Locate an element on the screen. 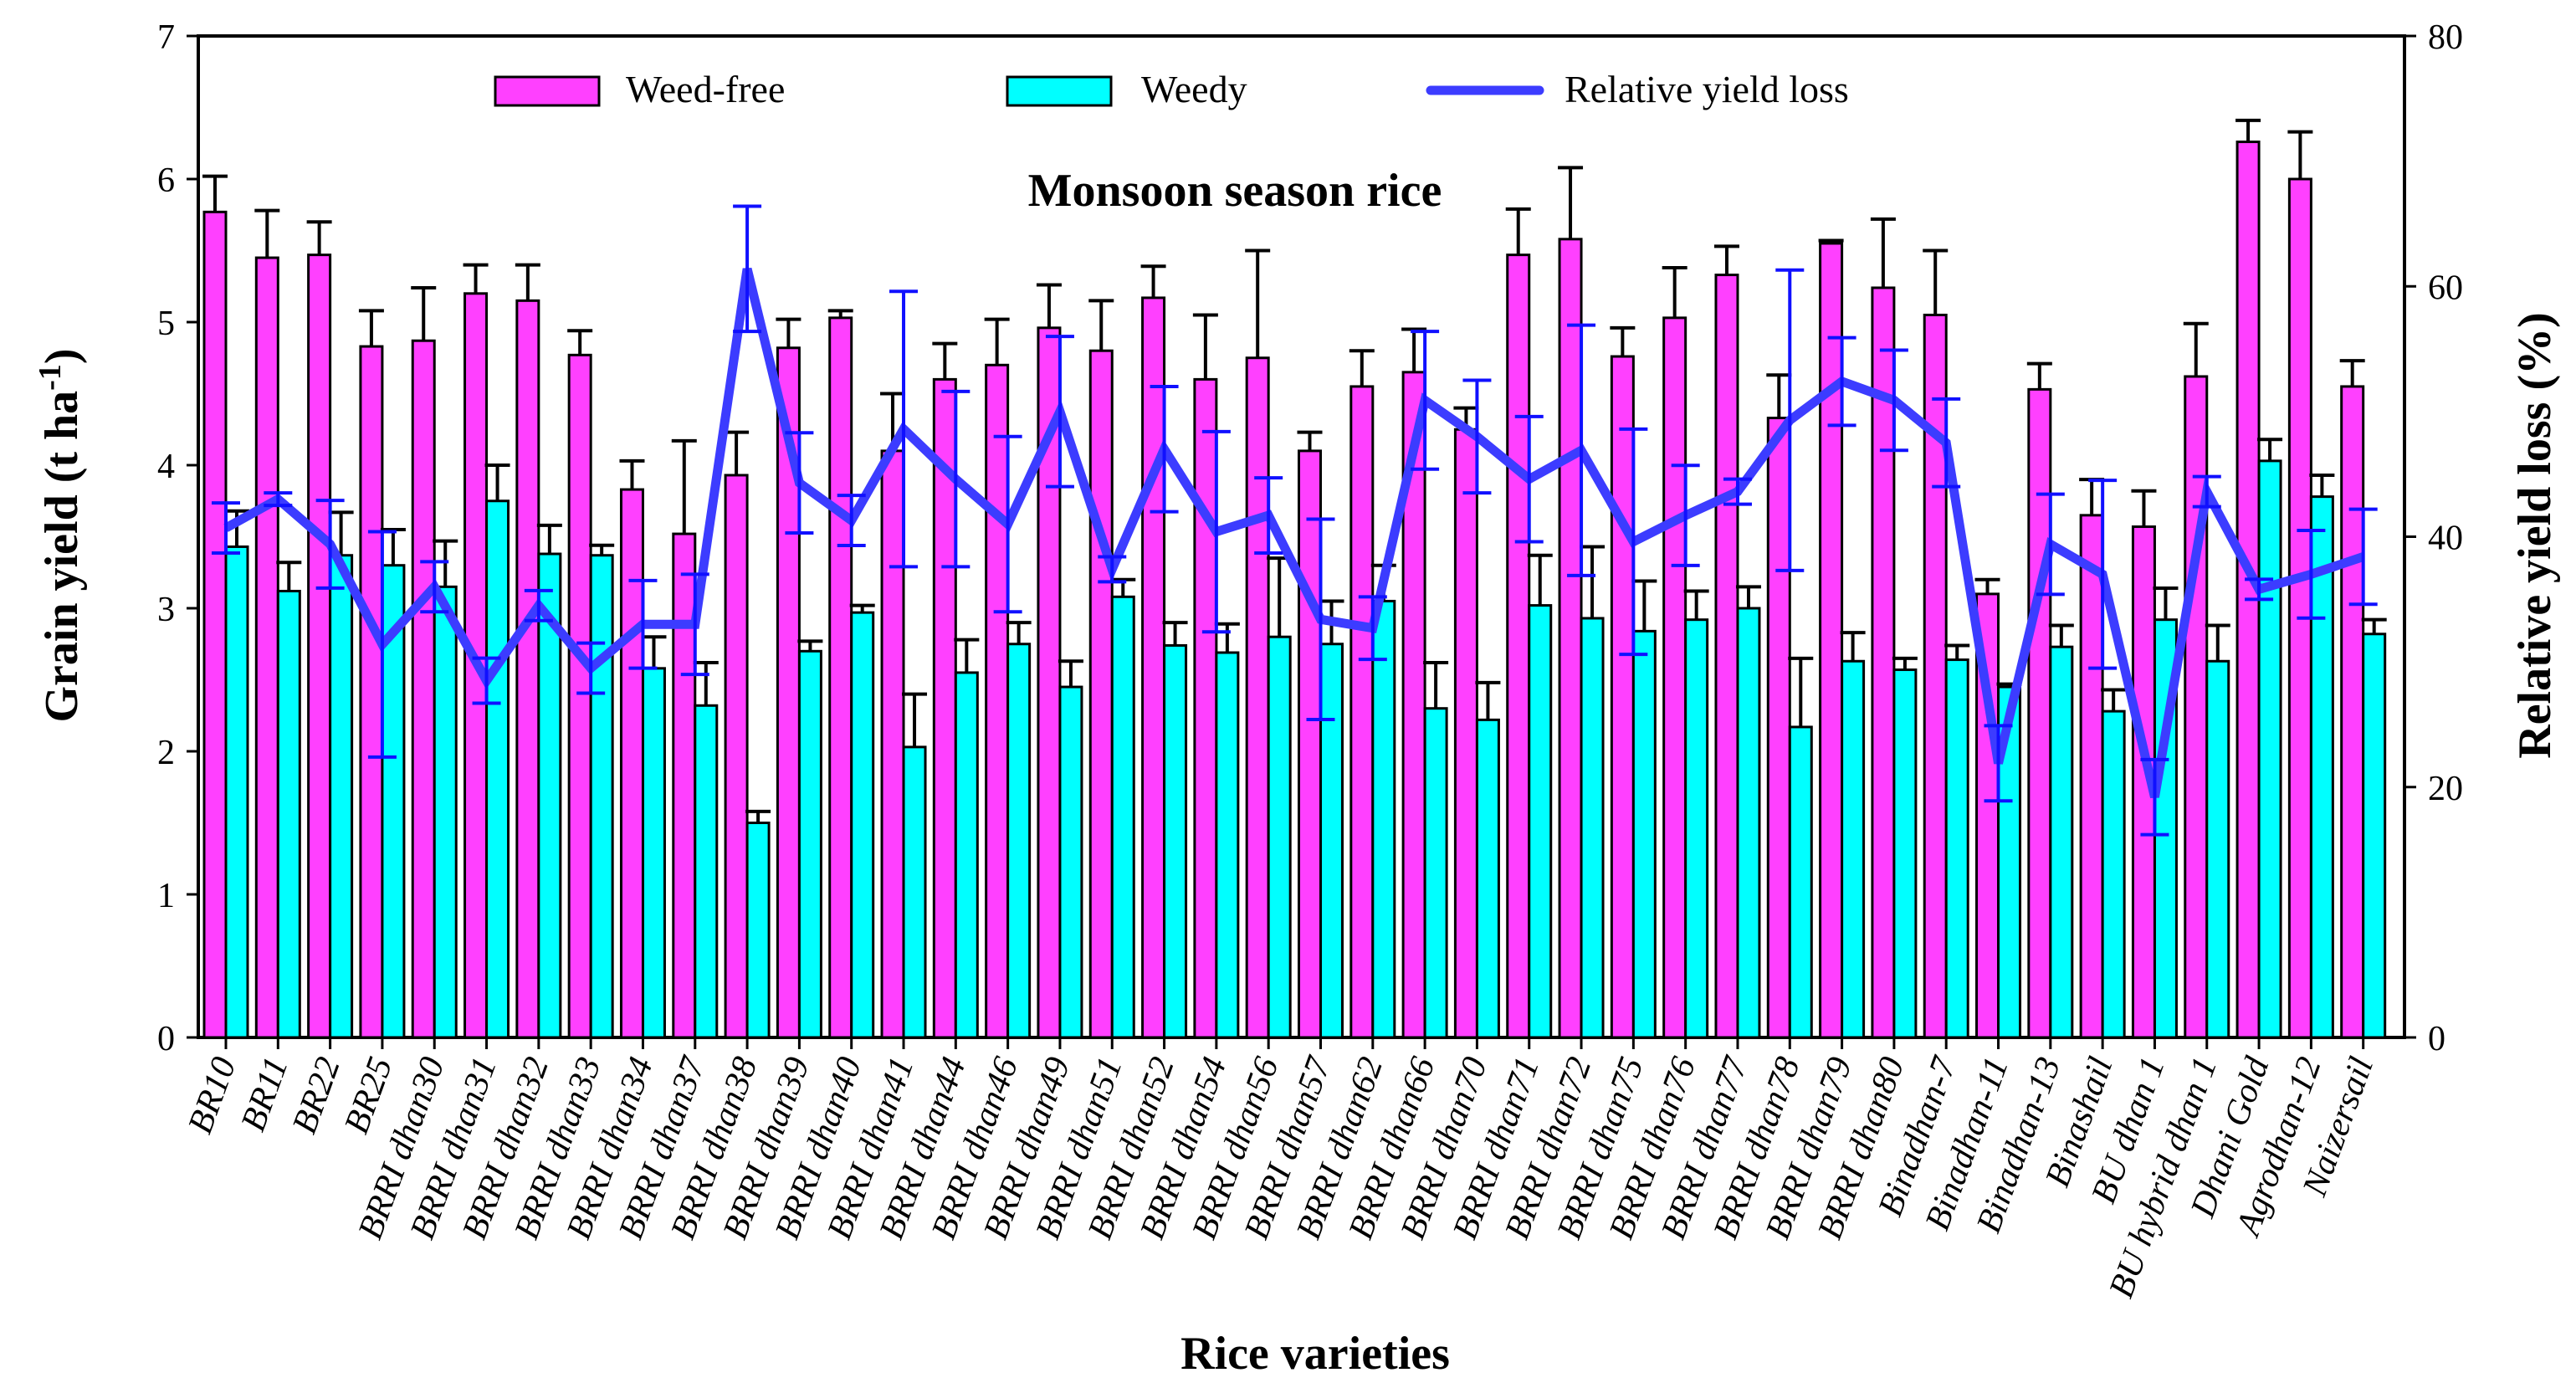 The width and height of the screenshot is (2576, 1388). y-tick-label: 7 is located at coordinates (166, 37).